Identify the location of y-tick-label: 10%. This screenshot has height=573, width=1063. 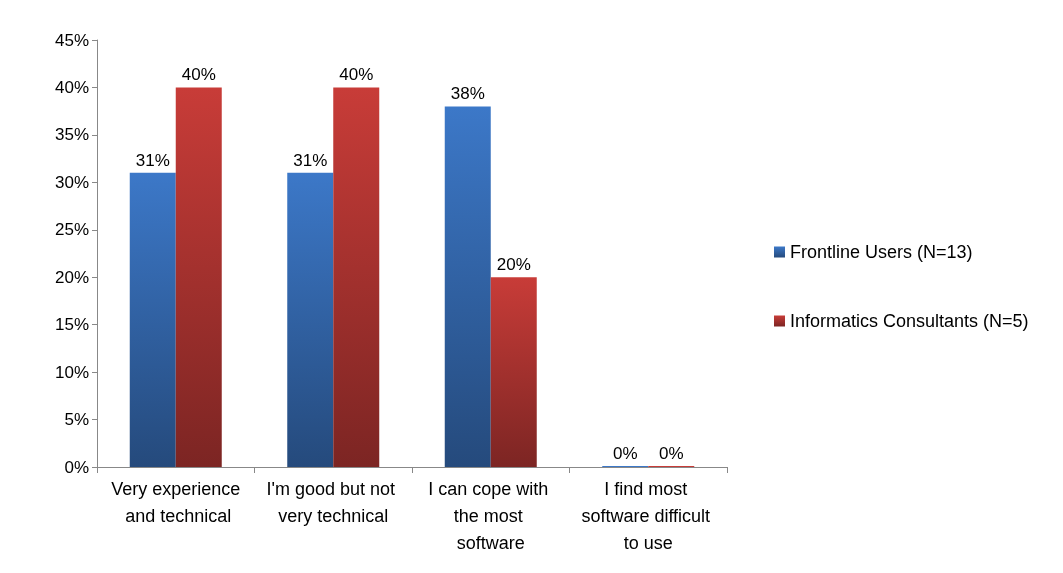
(71, 372).